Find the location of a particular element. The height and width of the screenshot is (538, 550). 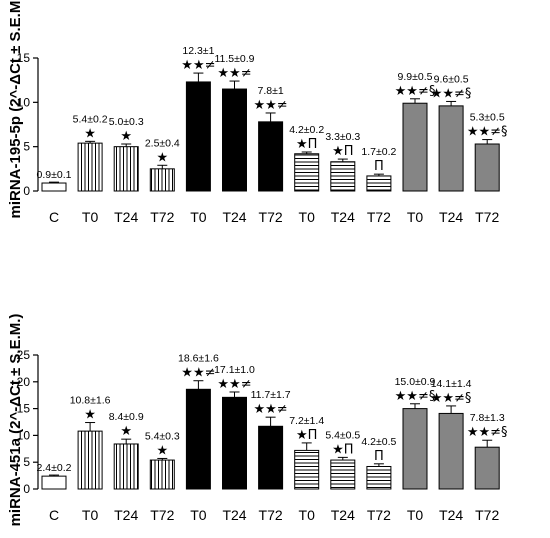

data-label: 1.7±0.2 is located at coordinates (378, 152).